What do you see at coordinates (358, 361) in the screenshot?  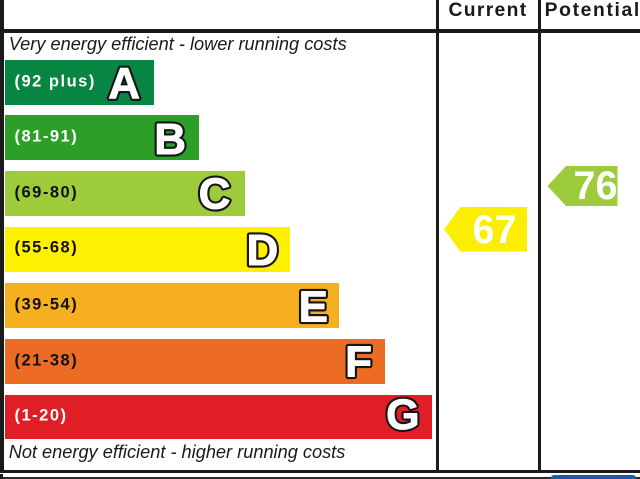 I see `svg-text: F` at bounding box center [358, 361].